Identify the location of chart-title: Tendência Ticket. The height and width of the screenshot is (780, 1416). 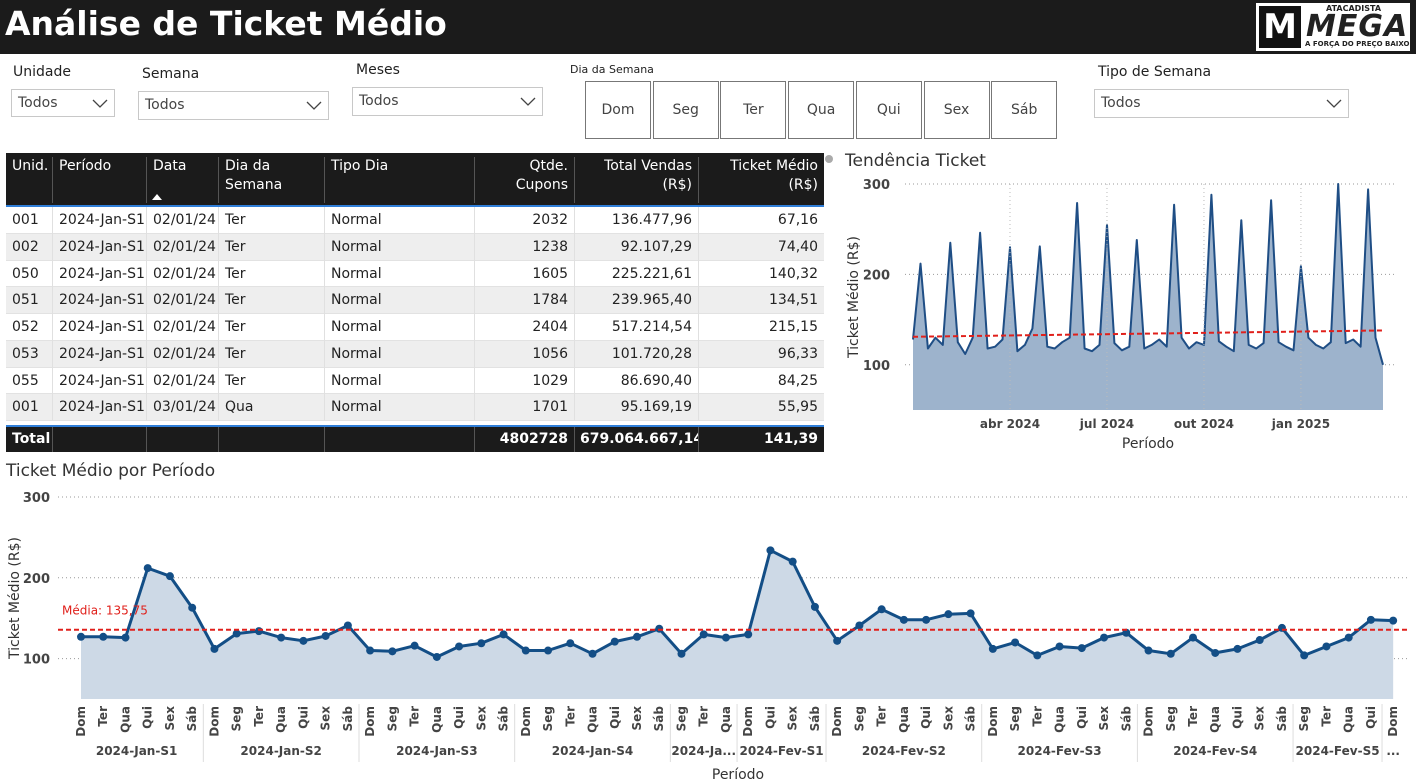
(915, 161).